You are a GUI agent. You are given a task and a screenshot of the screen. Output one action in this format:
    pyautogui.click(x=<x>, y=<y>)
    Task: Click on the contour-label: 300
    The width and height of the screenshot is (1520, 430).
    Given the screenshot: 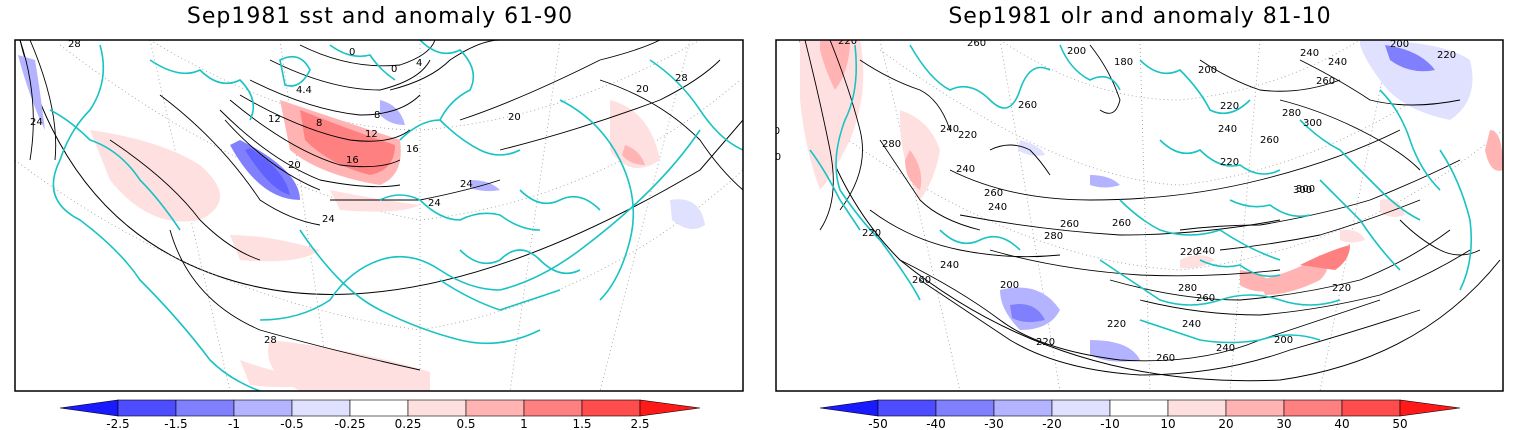 What is the action you would take?
    pyautogui.click(x=1312, y=123)
    